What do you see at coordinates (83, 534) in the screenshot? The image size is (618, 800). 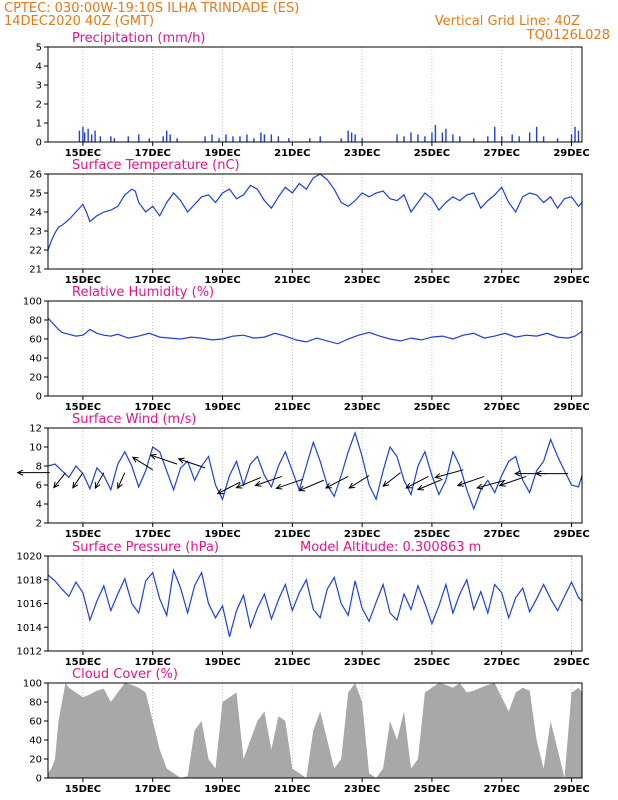 I see `wind-xtick-label: 15DEC` at bounding box center [83, 534].